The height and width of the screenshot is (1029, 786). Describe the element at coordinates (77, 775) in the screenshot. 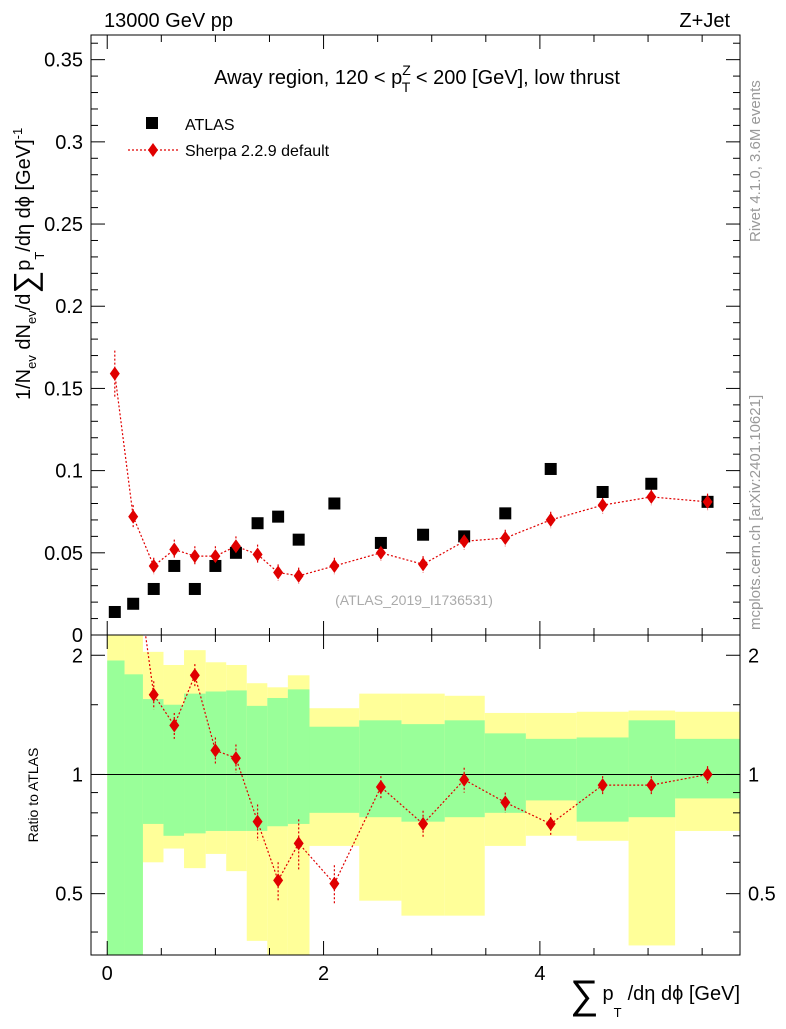

I see `ratio-tick-label: 1` at that location.